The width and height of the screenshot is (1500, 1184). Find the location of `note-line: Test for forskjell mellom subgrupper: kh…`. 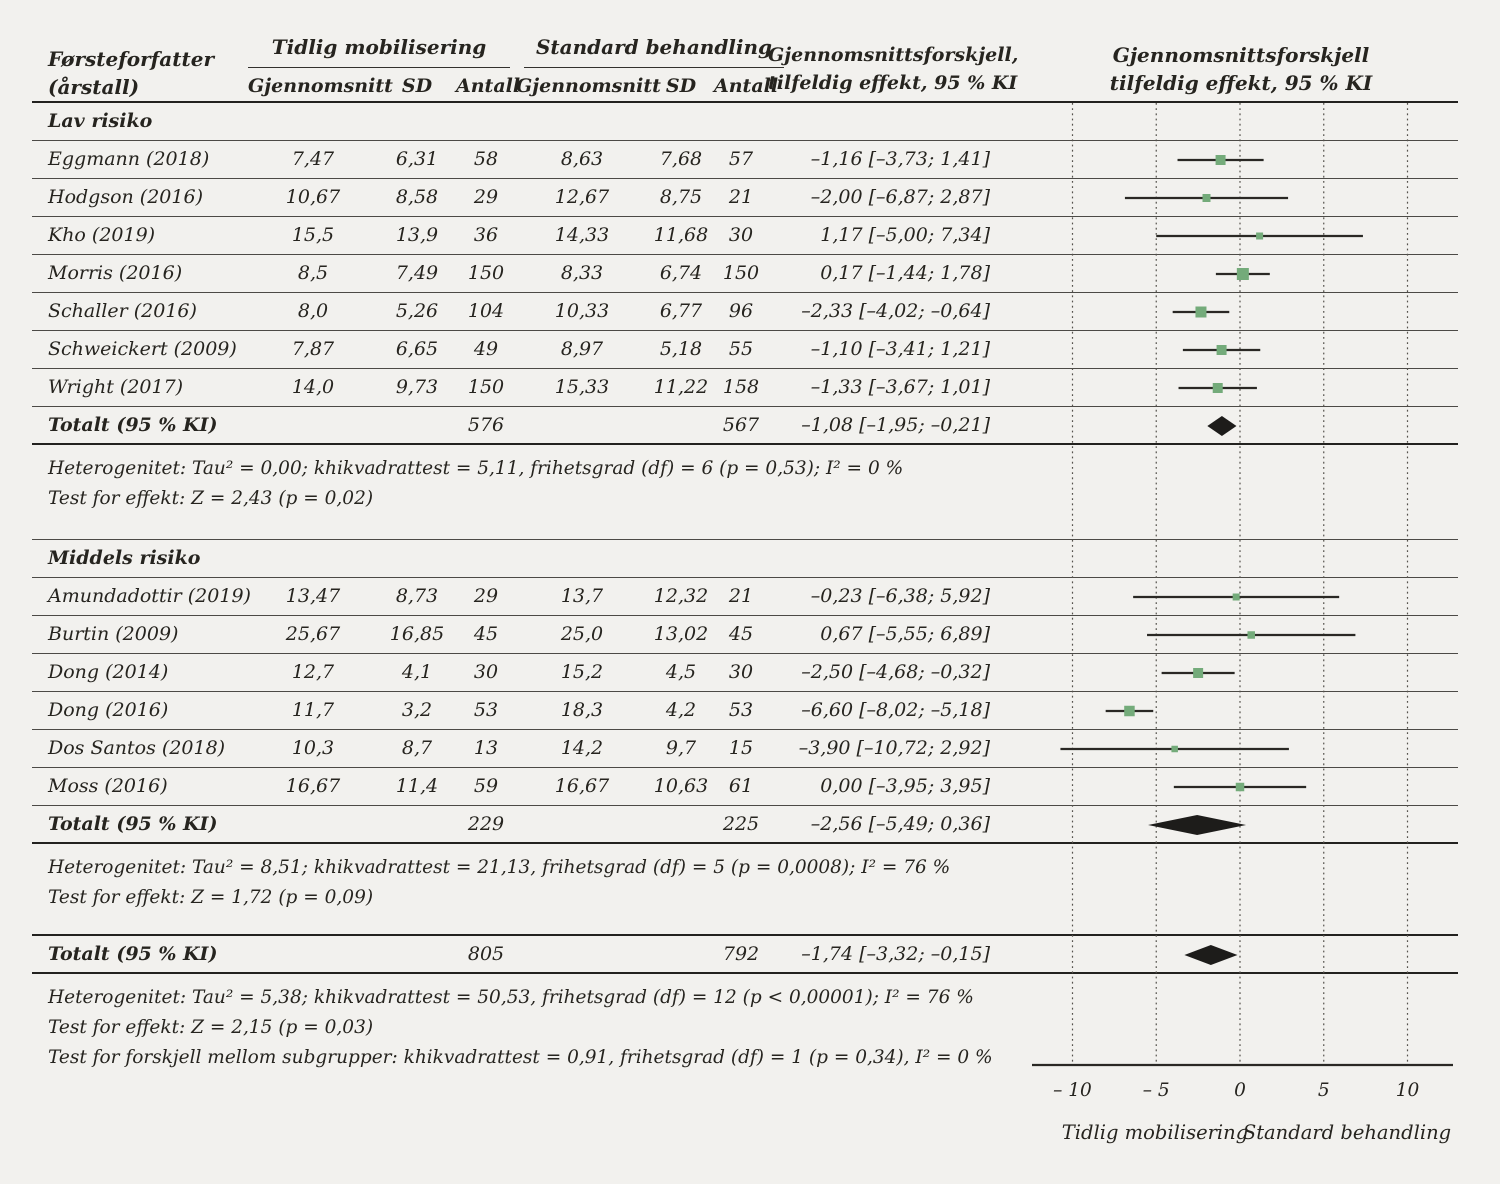

note-line: Test for forskjell mellom subgrupper: kh… is located at coordinates (520, 1057).